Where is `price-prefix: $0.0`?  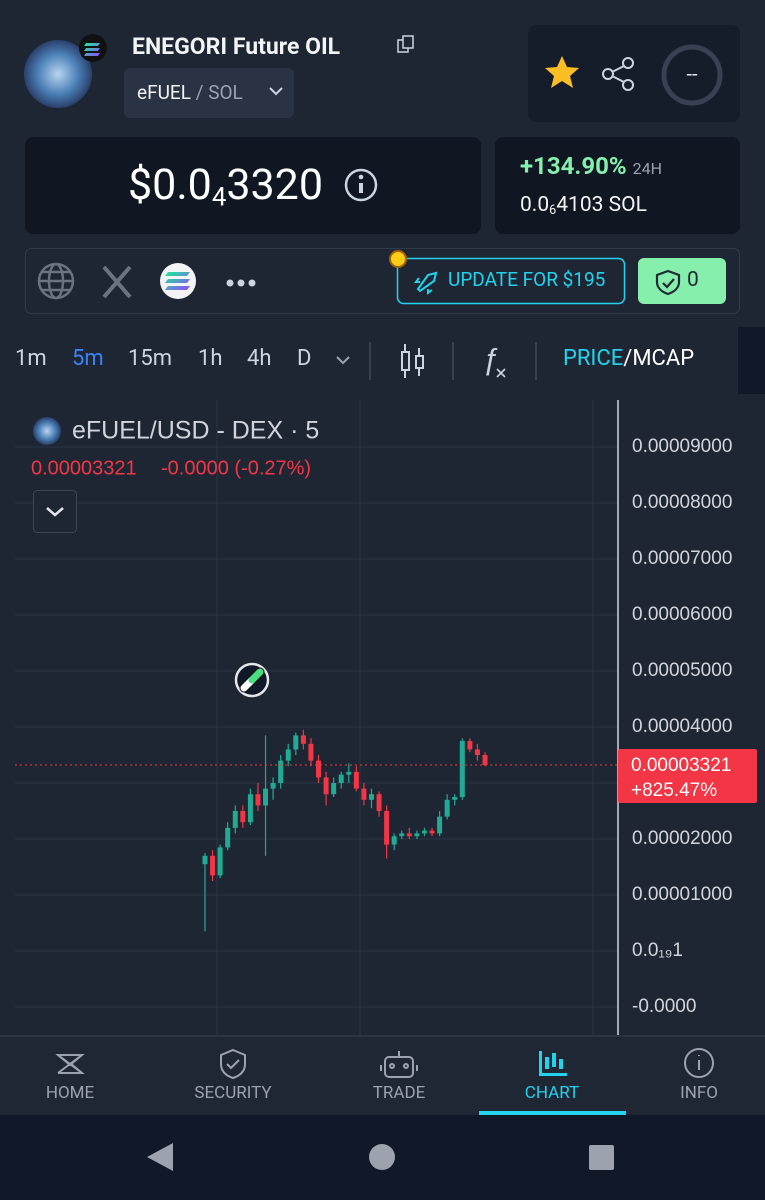
price-prefix: $0.0 is located at coordinates (170, 185).